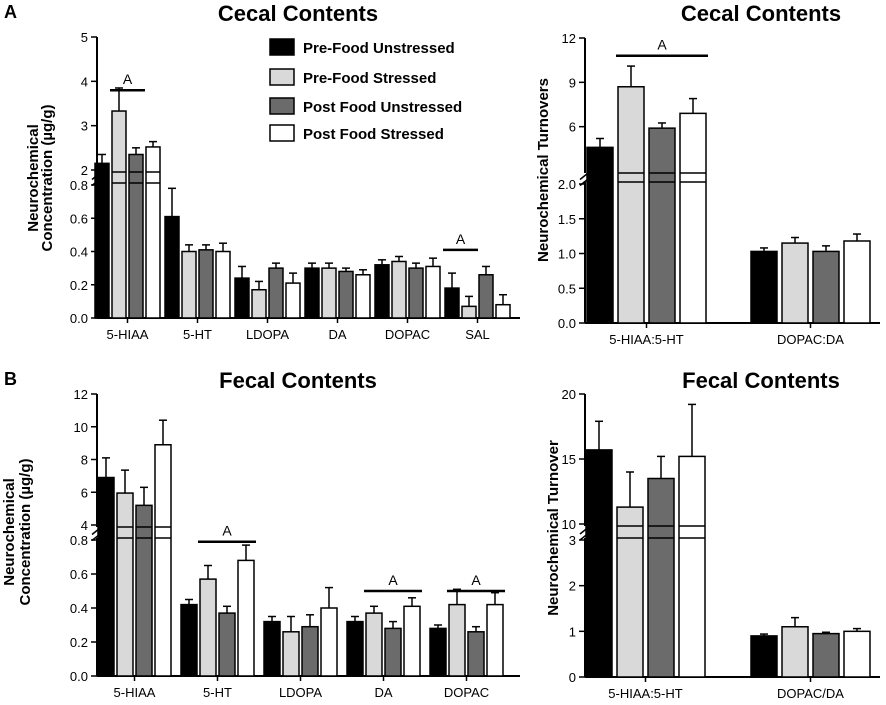  I want to click on y-tick-label: 0, so click(572, 677).